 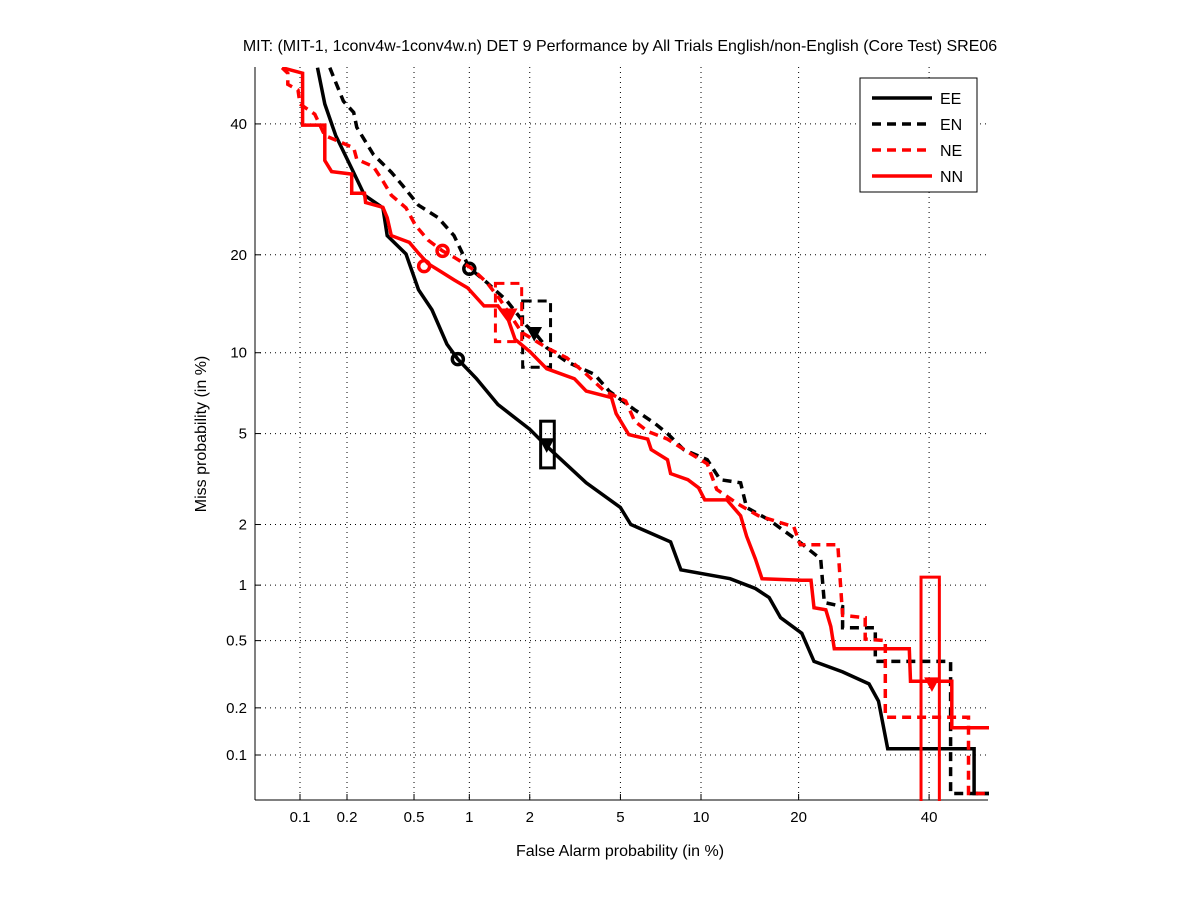 I want to click on confidence-box-nn, so click(x=930, y=688).